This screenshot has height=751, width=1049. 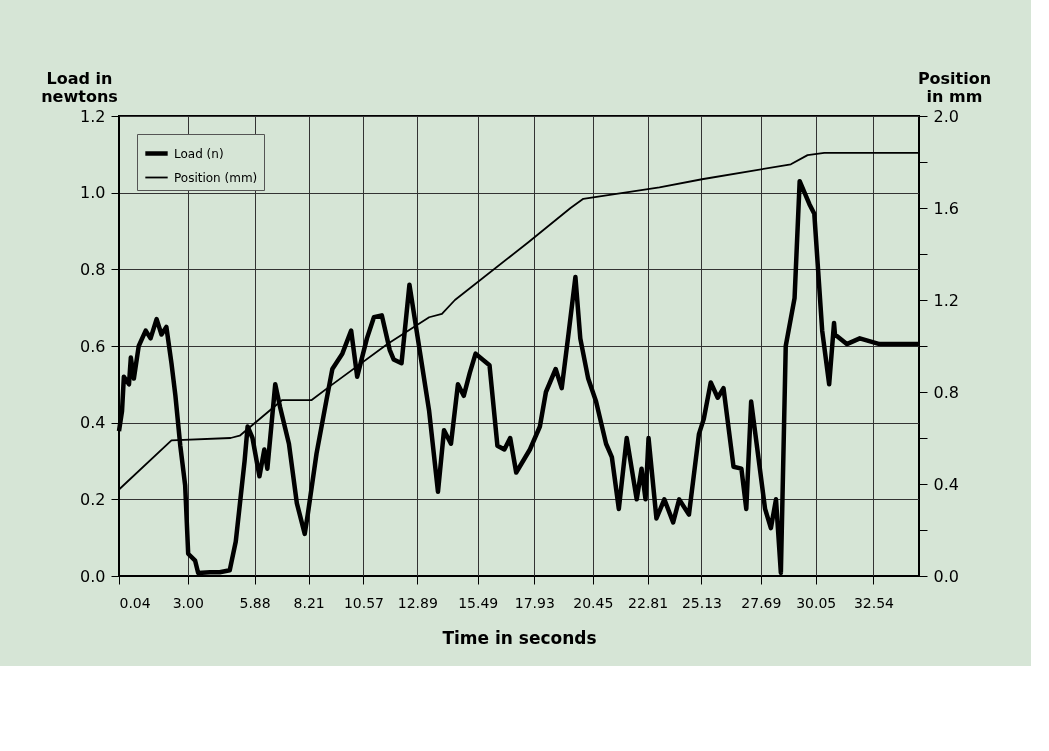 What do you see at coordinates (519, 637) in the screenshot?
I see `x-axis-title: Time in seconds` at bounding box center [519, 637].